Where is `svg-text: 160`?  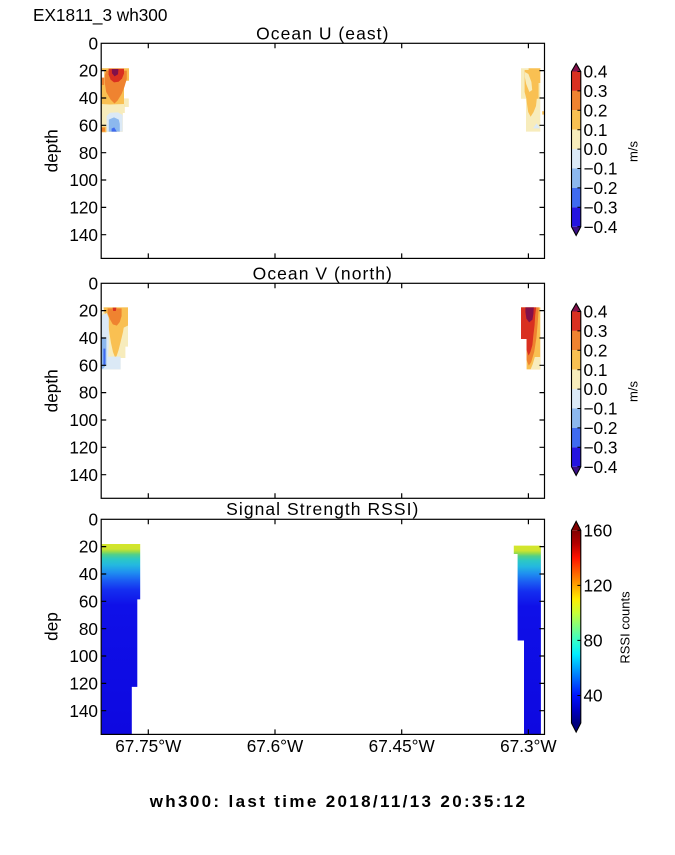
svg-text: 160 is located at coordinates (598, 530).